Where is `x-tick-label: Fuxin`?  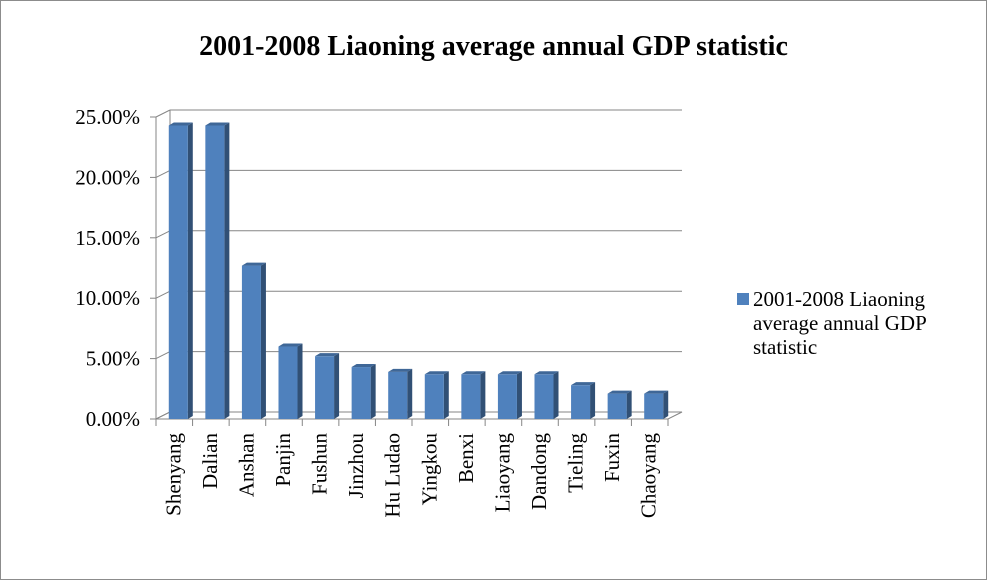
x-tick-label: Fuxin is located at coordinates (612, 458).